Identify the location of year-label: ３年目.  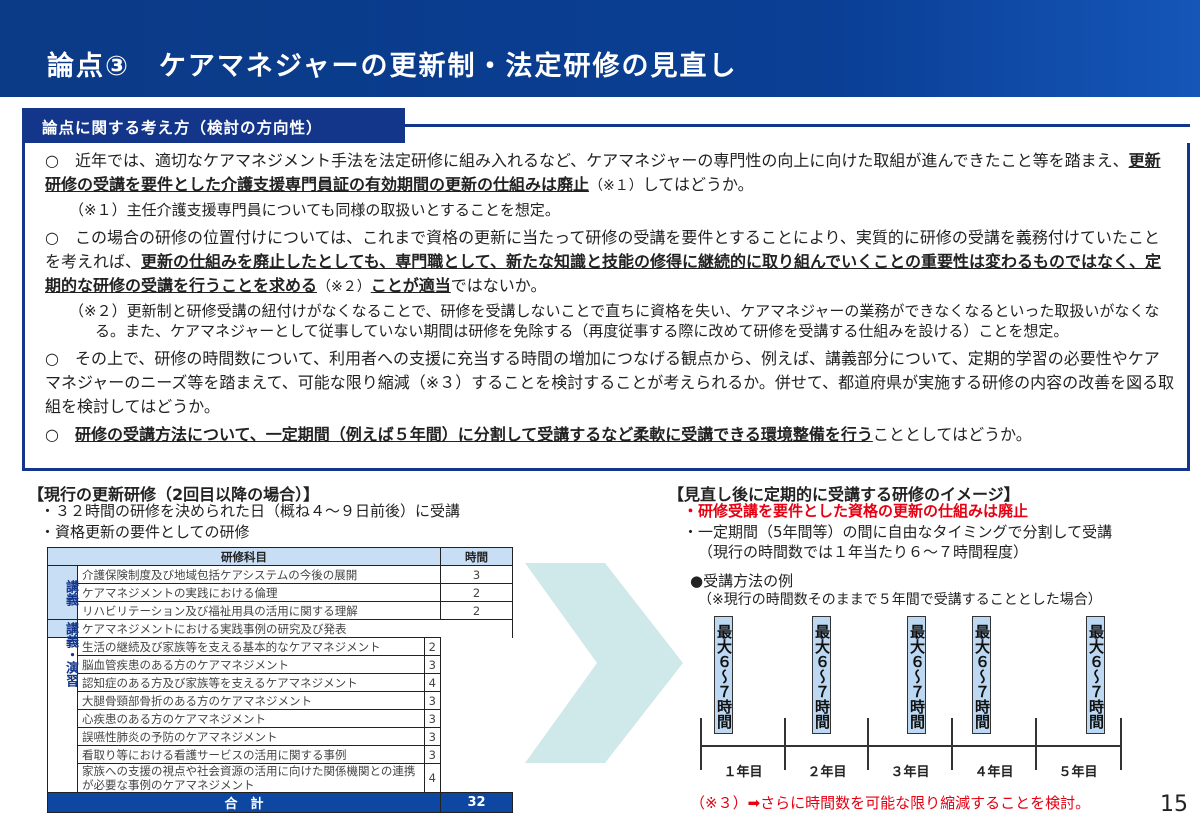
(910, 772).